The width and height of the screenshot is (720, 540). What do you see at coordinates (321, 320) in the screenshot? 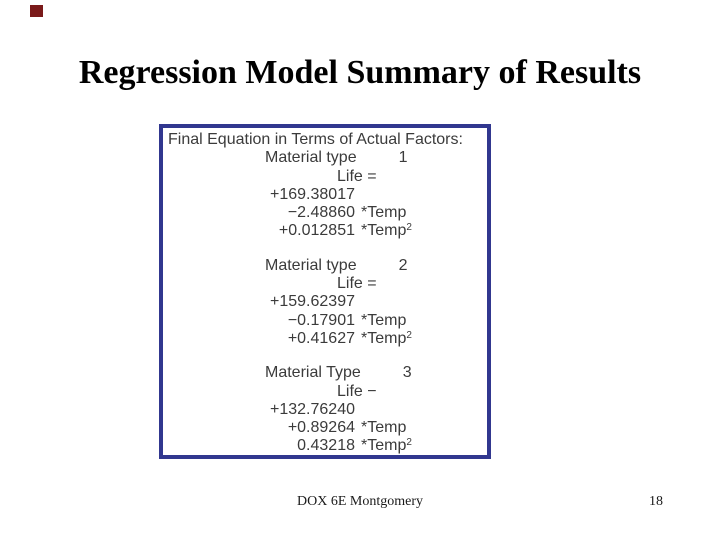
I see `coefficient: −0.17901` at bounding box center [321, 320].